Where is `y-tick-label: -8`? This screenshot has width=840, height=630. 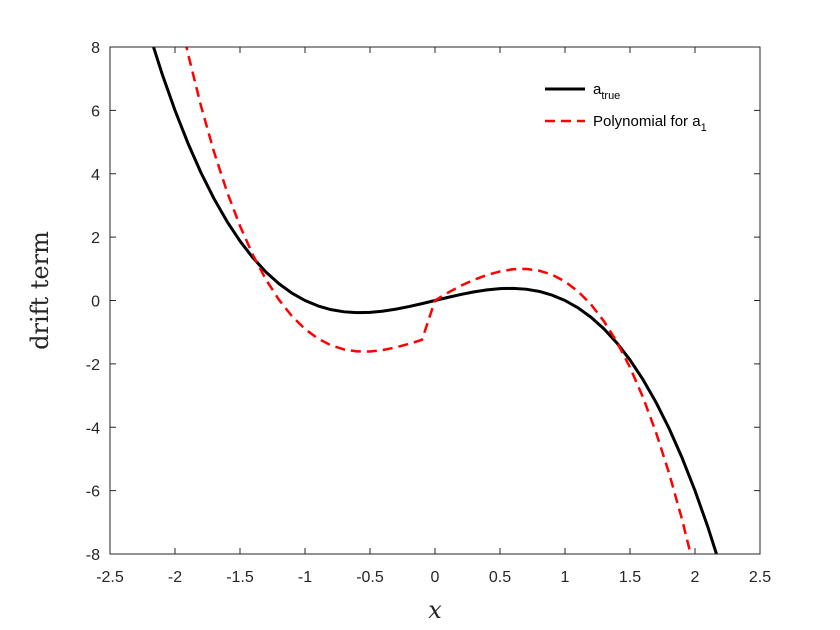 y-tick-label: -8 is located at coordinates (93, 555).